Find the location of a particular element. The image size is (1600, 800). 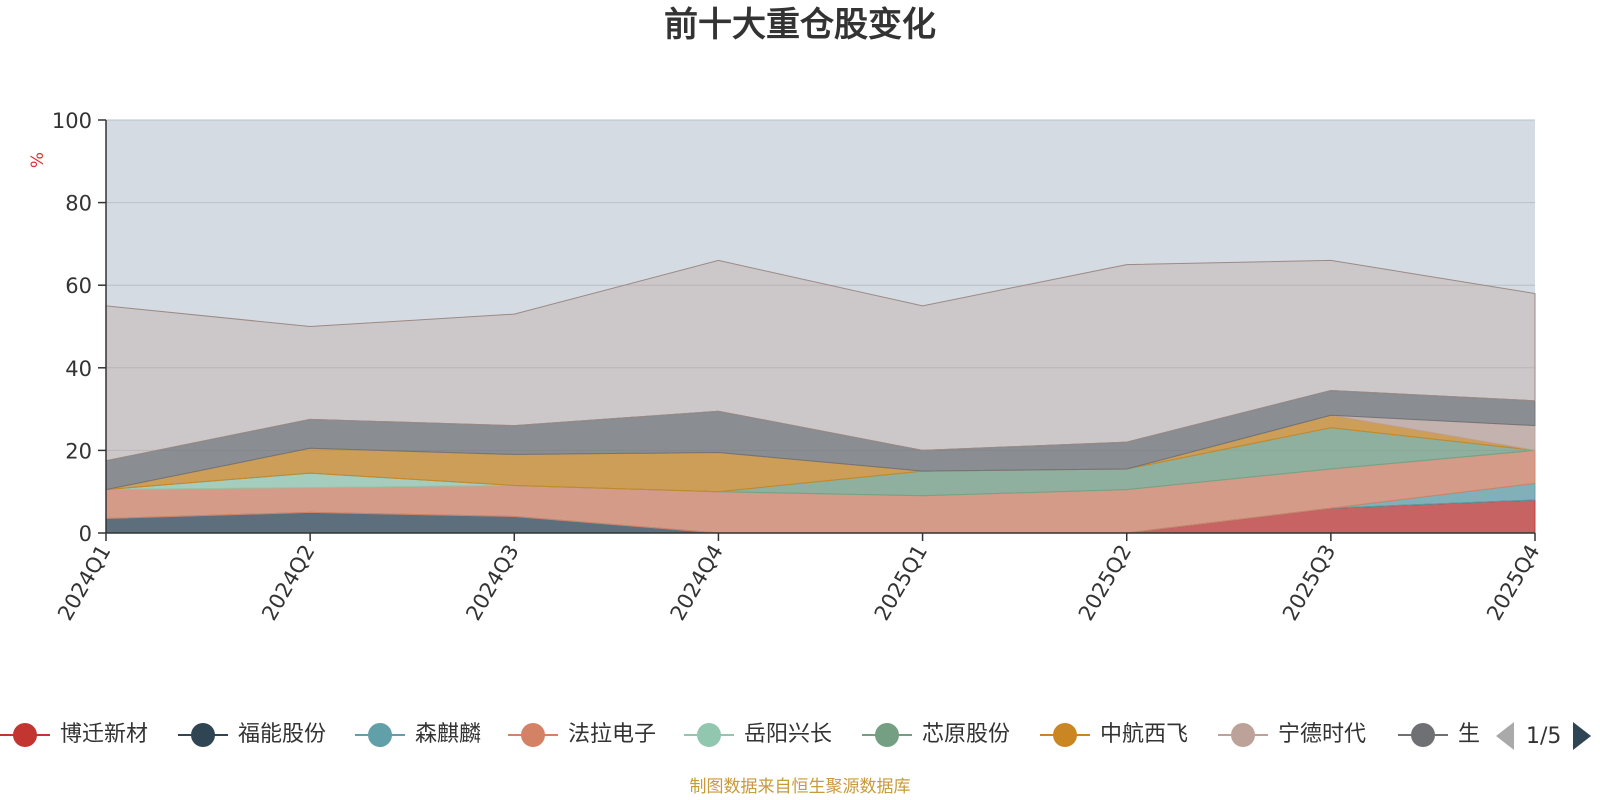

legend-item: 福能股份 is located at coordinates (252, 735).